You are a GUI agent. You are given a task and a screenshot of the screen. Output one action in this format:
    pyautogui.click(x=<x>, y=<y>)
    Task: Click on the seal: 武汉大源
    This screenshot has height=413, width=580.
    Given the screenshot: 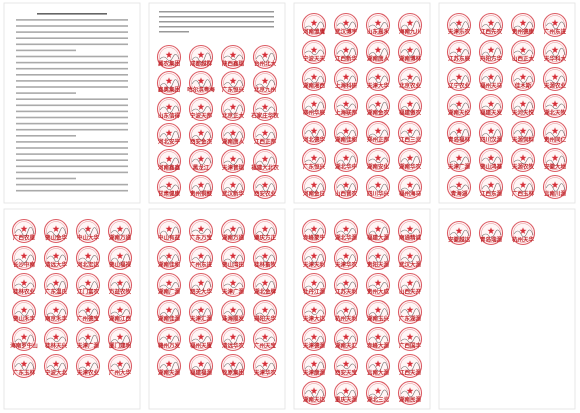 What is the action you would take?
    pyautogui.click(x=410, y=258)
    